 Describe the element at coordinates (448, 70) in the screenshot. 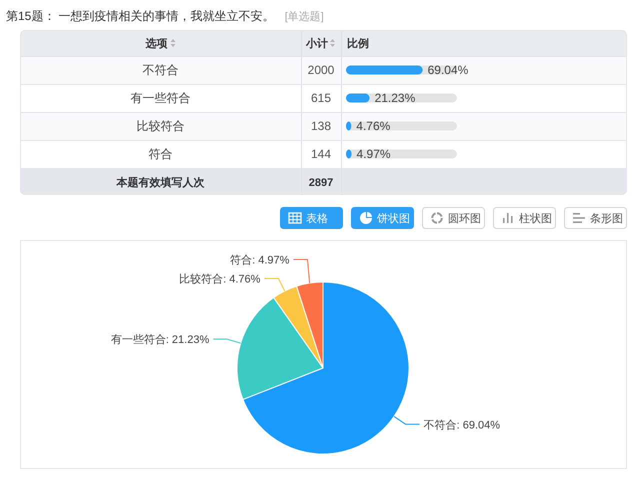

I see `data-label: 69.04%` at that location.